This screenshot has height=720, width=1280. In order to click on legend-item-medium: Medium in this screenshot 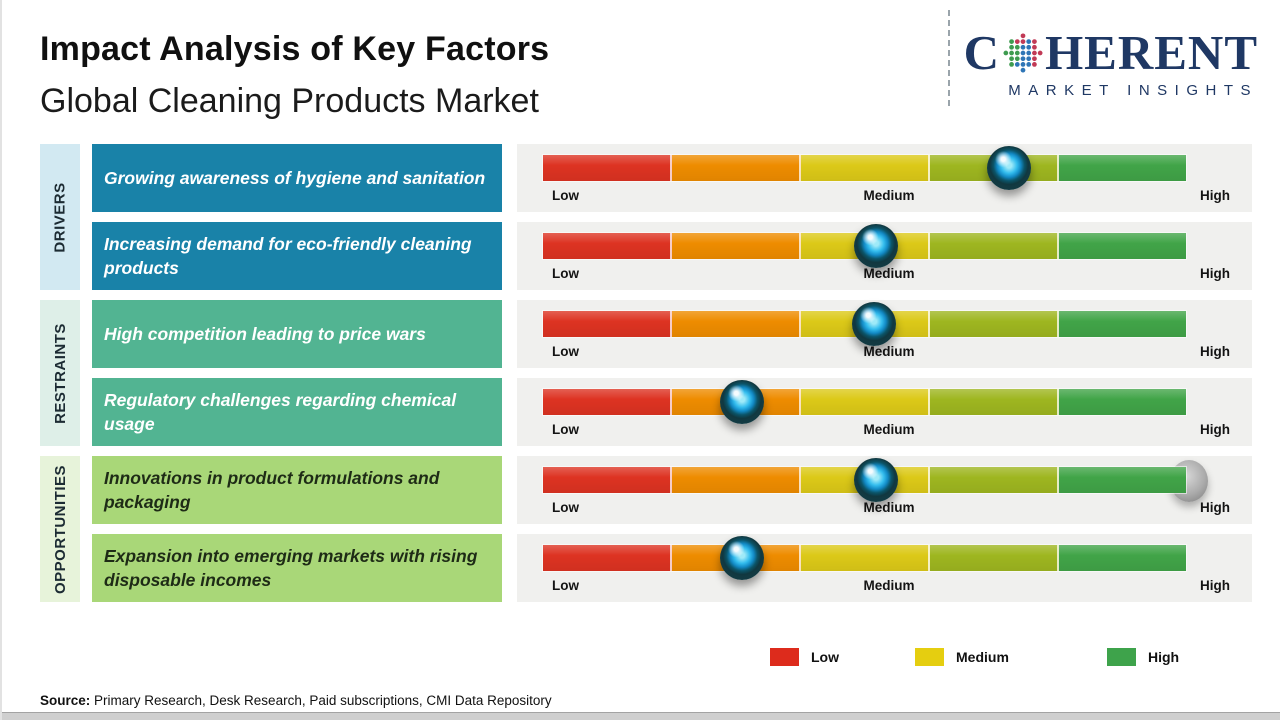, I will do `click(962, 657)`.